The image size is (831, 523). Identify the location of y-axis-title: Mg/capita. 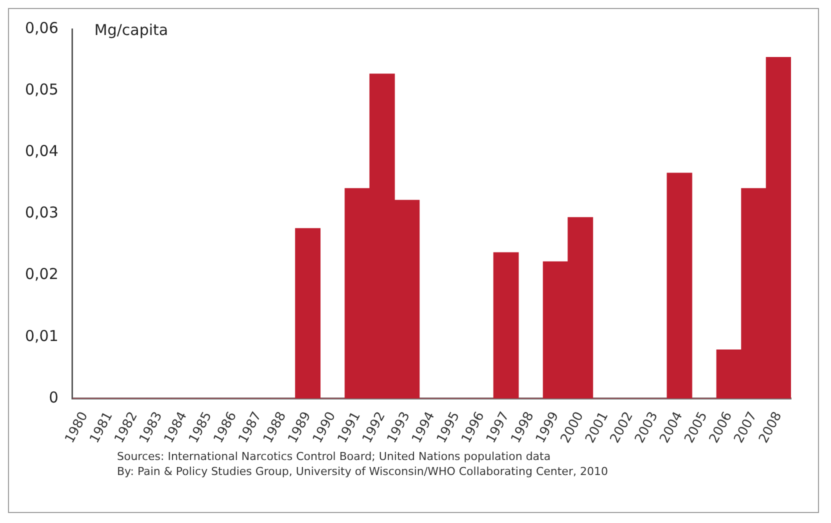
(131, 29).